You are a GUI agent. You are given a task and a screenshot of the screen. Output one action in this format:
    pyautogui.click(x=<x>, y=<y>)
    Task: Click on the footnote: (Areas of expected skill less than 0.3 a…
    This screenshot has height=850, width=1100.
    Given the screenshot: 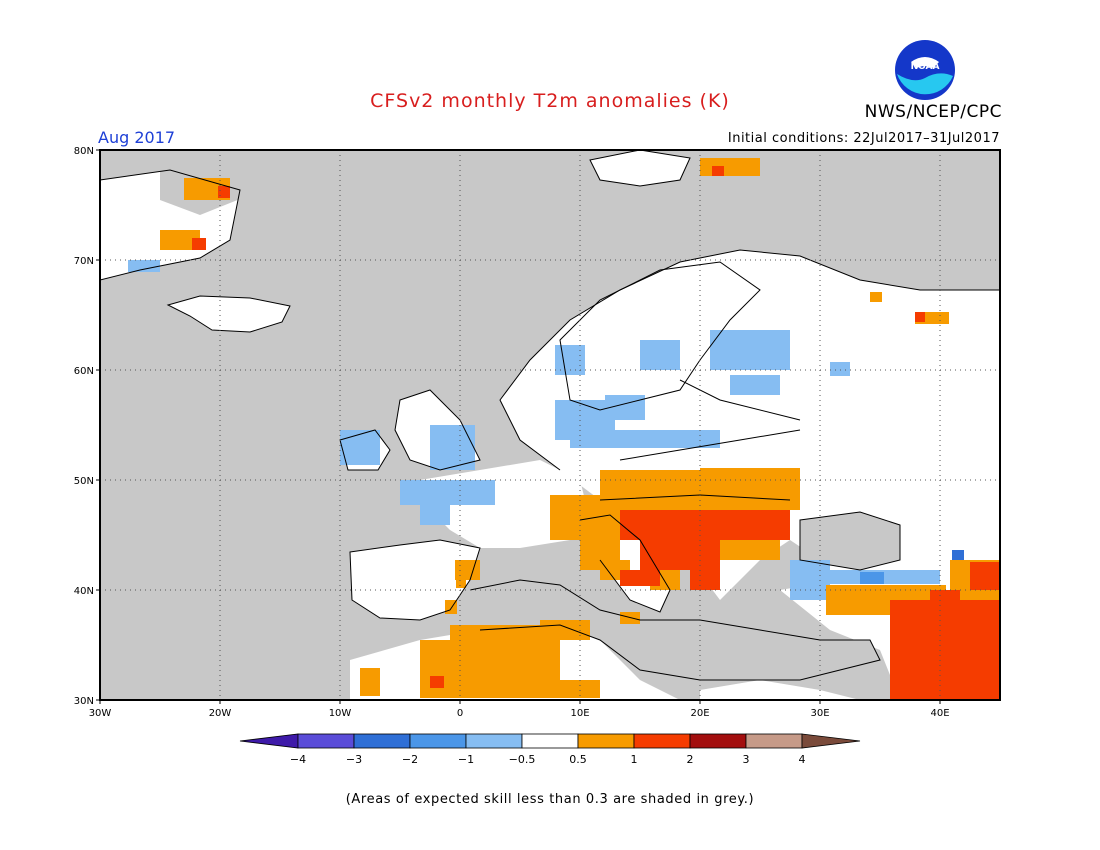 What is the action you would take?
    pyautogui.click(x=550, y=799)
    